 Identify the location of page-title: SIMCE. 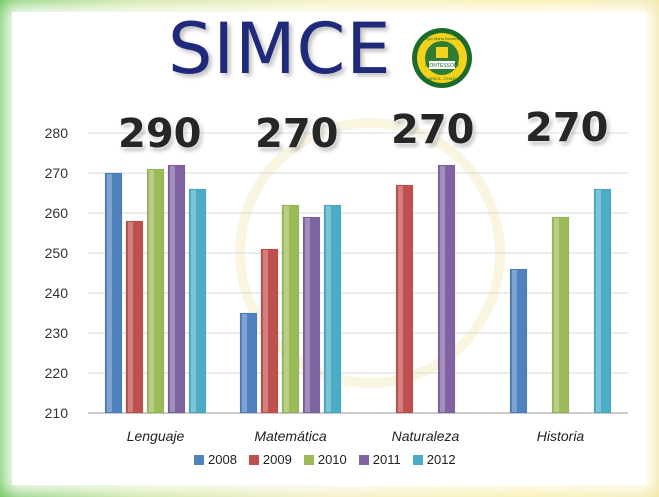
(280, 49).